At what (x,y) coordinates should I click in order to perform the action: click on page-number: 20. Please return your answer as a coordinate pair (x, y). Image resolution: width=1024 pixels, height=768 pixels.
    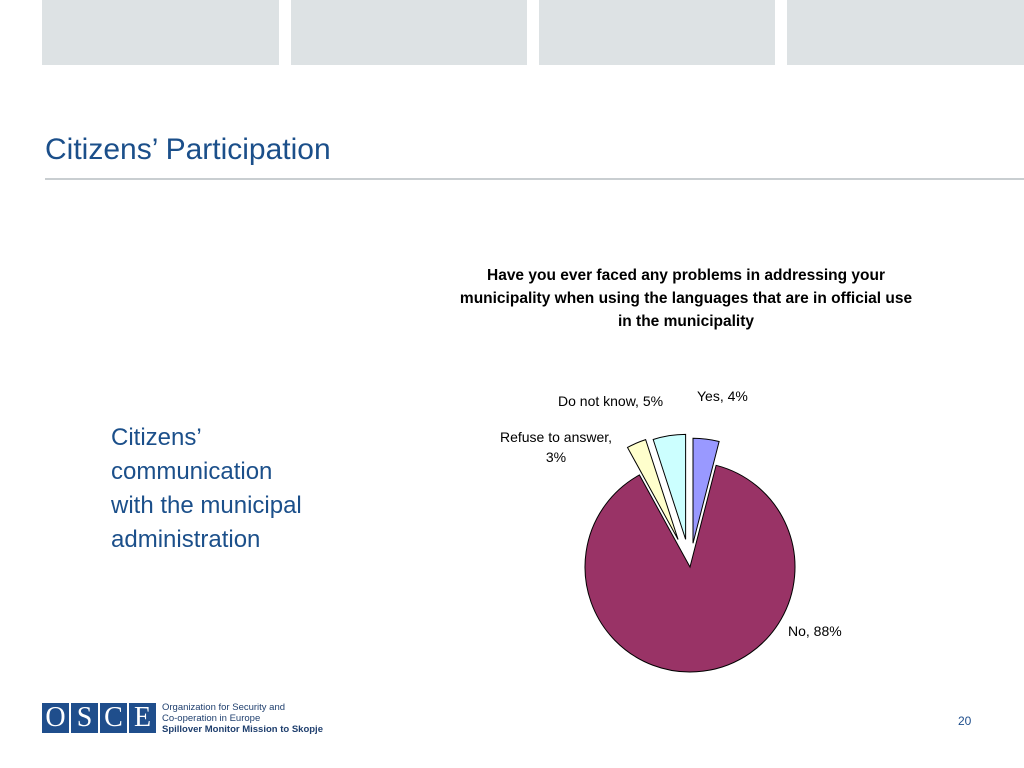
    Looking at the image, I should click on (965, 721).